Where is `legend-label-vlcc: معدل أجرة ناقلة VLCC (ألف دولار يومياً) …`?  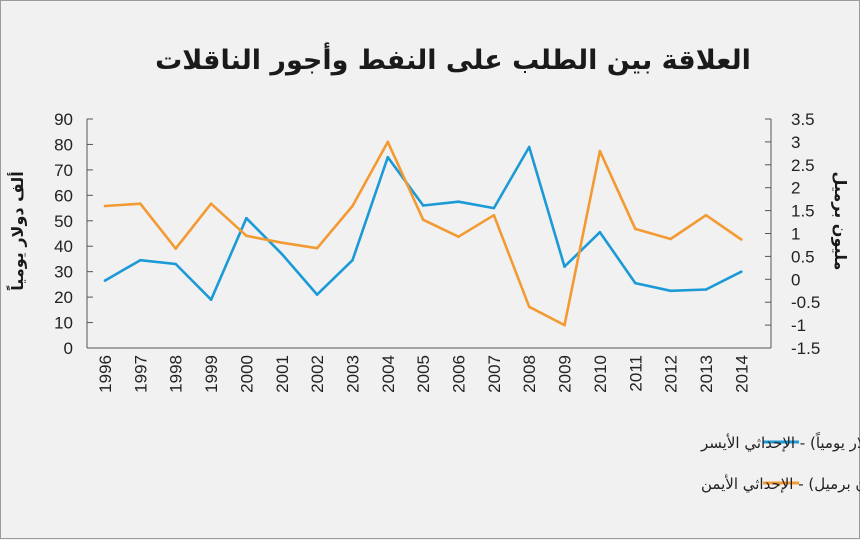 legend-label-vlcc: معدل أجرة ناقلة VLCC (ألف دولار يومياً) … is located at coordinates (780, 442).